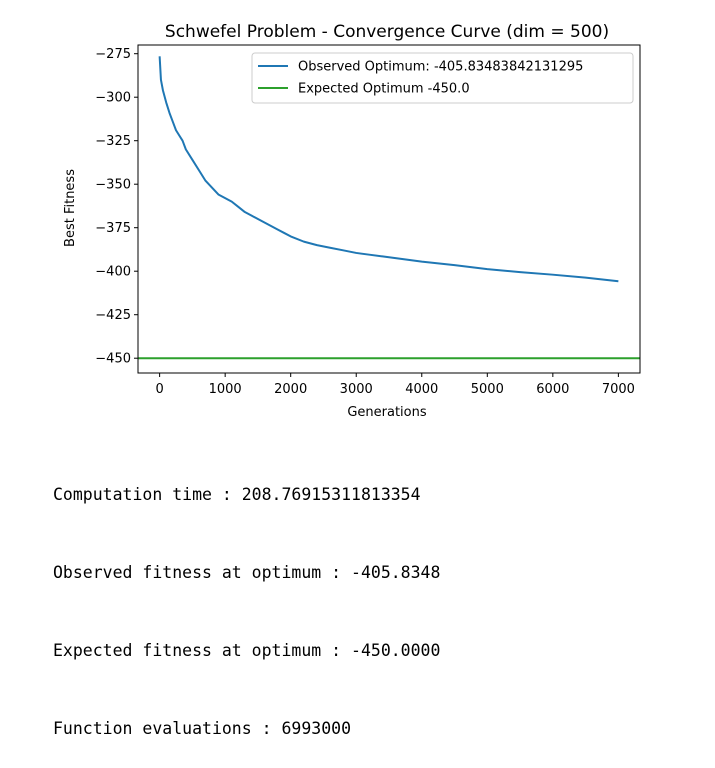 The image size is (715, 768). I want to click on function-evaluations-line: Function evaluations : 6993000, so click(202, 728).